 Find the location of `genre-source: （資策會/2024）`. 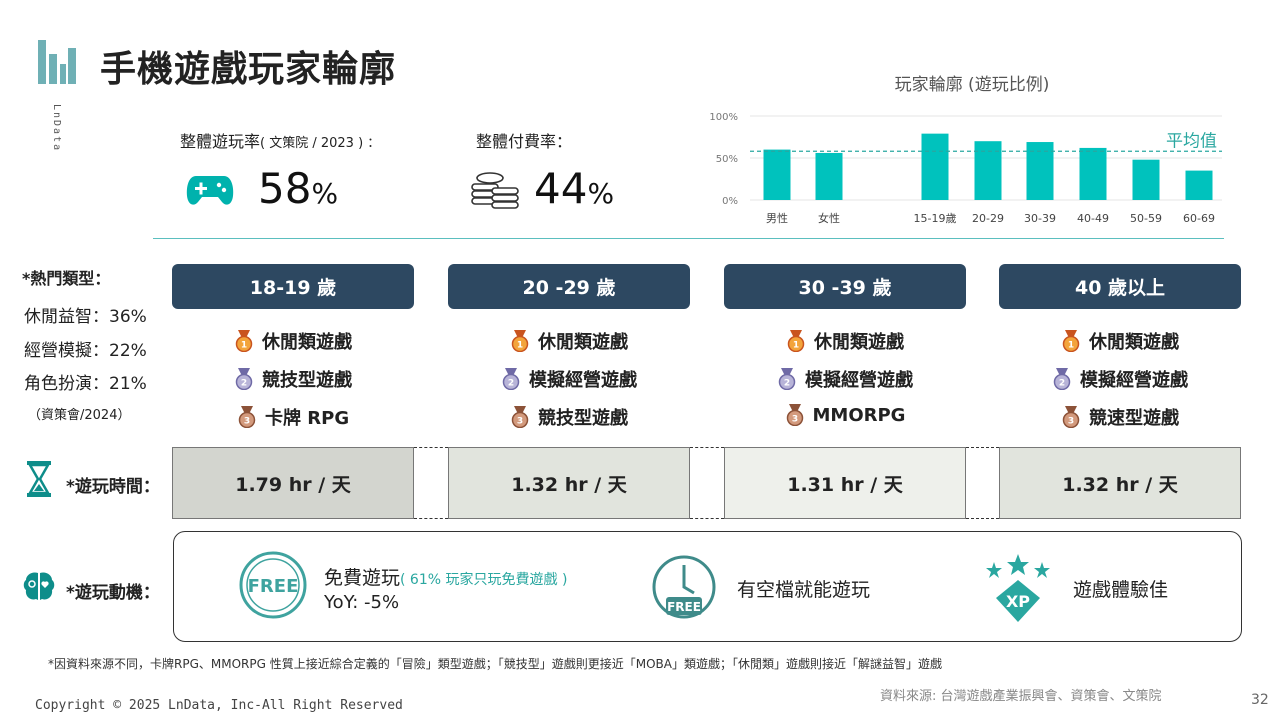

genre-source: （資策會/2024） is located at coordinates (79, 415).